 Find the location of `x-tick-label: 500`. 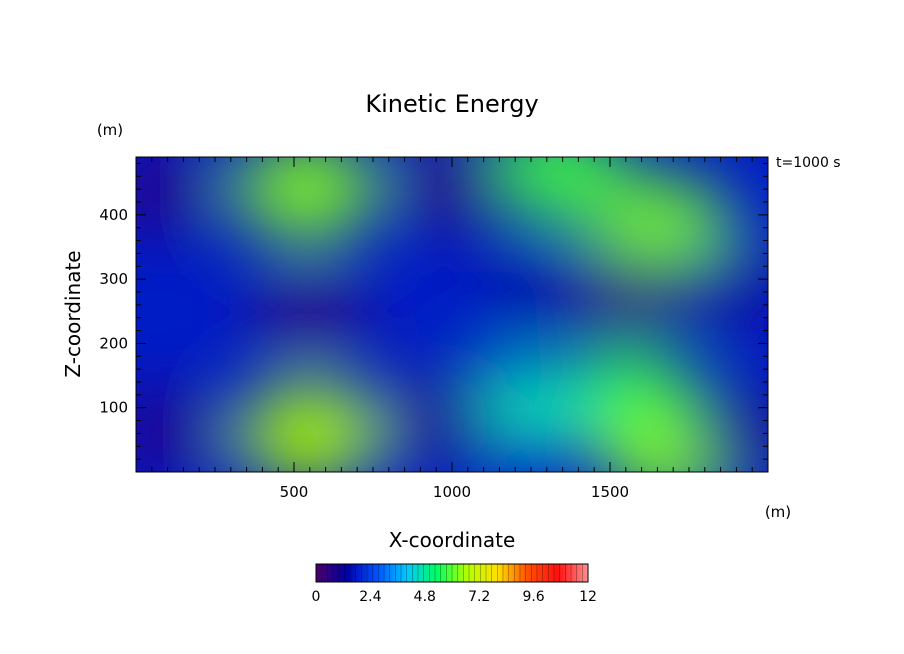

x-tick-label: 500 is located at coordinates (294, 492).